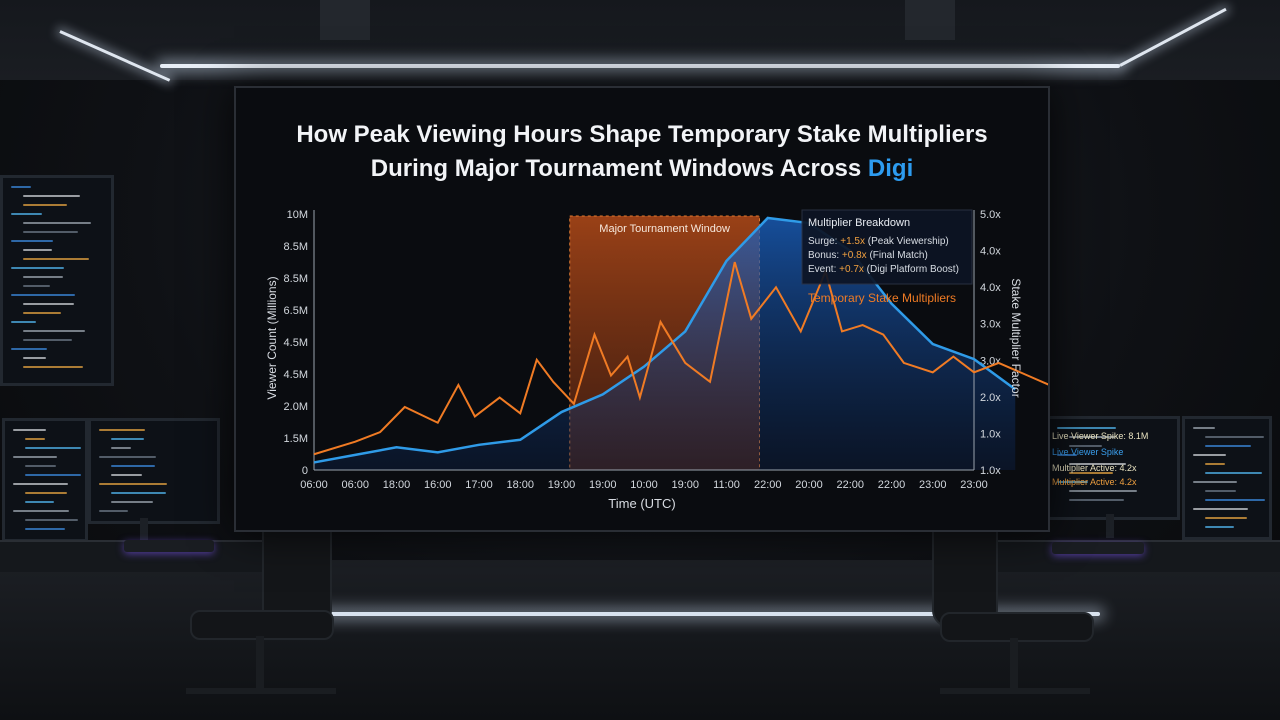  I want to click on y-left-tick-label: 2.0M, so click(296, 407).